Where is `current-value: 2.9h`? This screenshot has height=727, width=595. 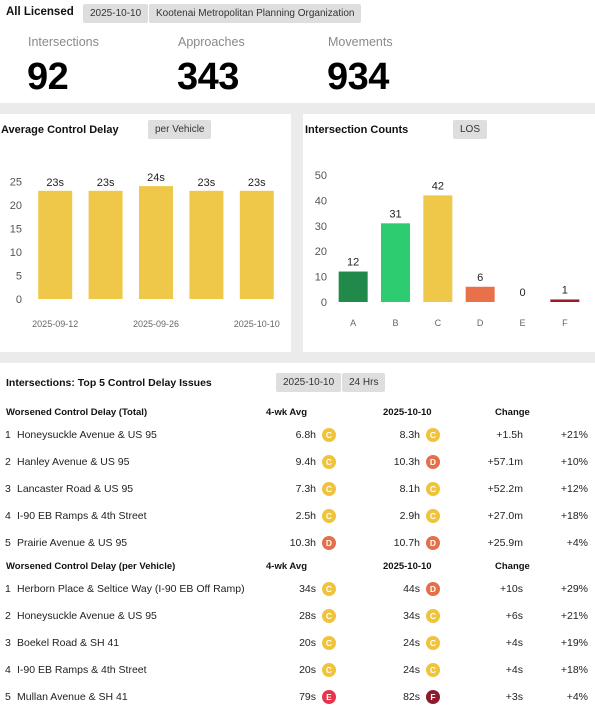 current-value: 2.9h is located at coordinates (409, 516).